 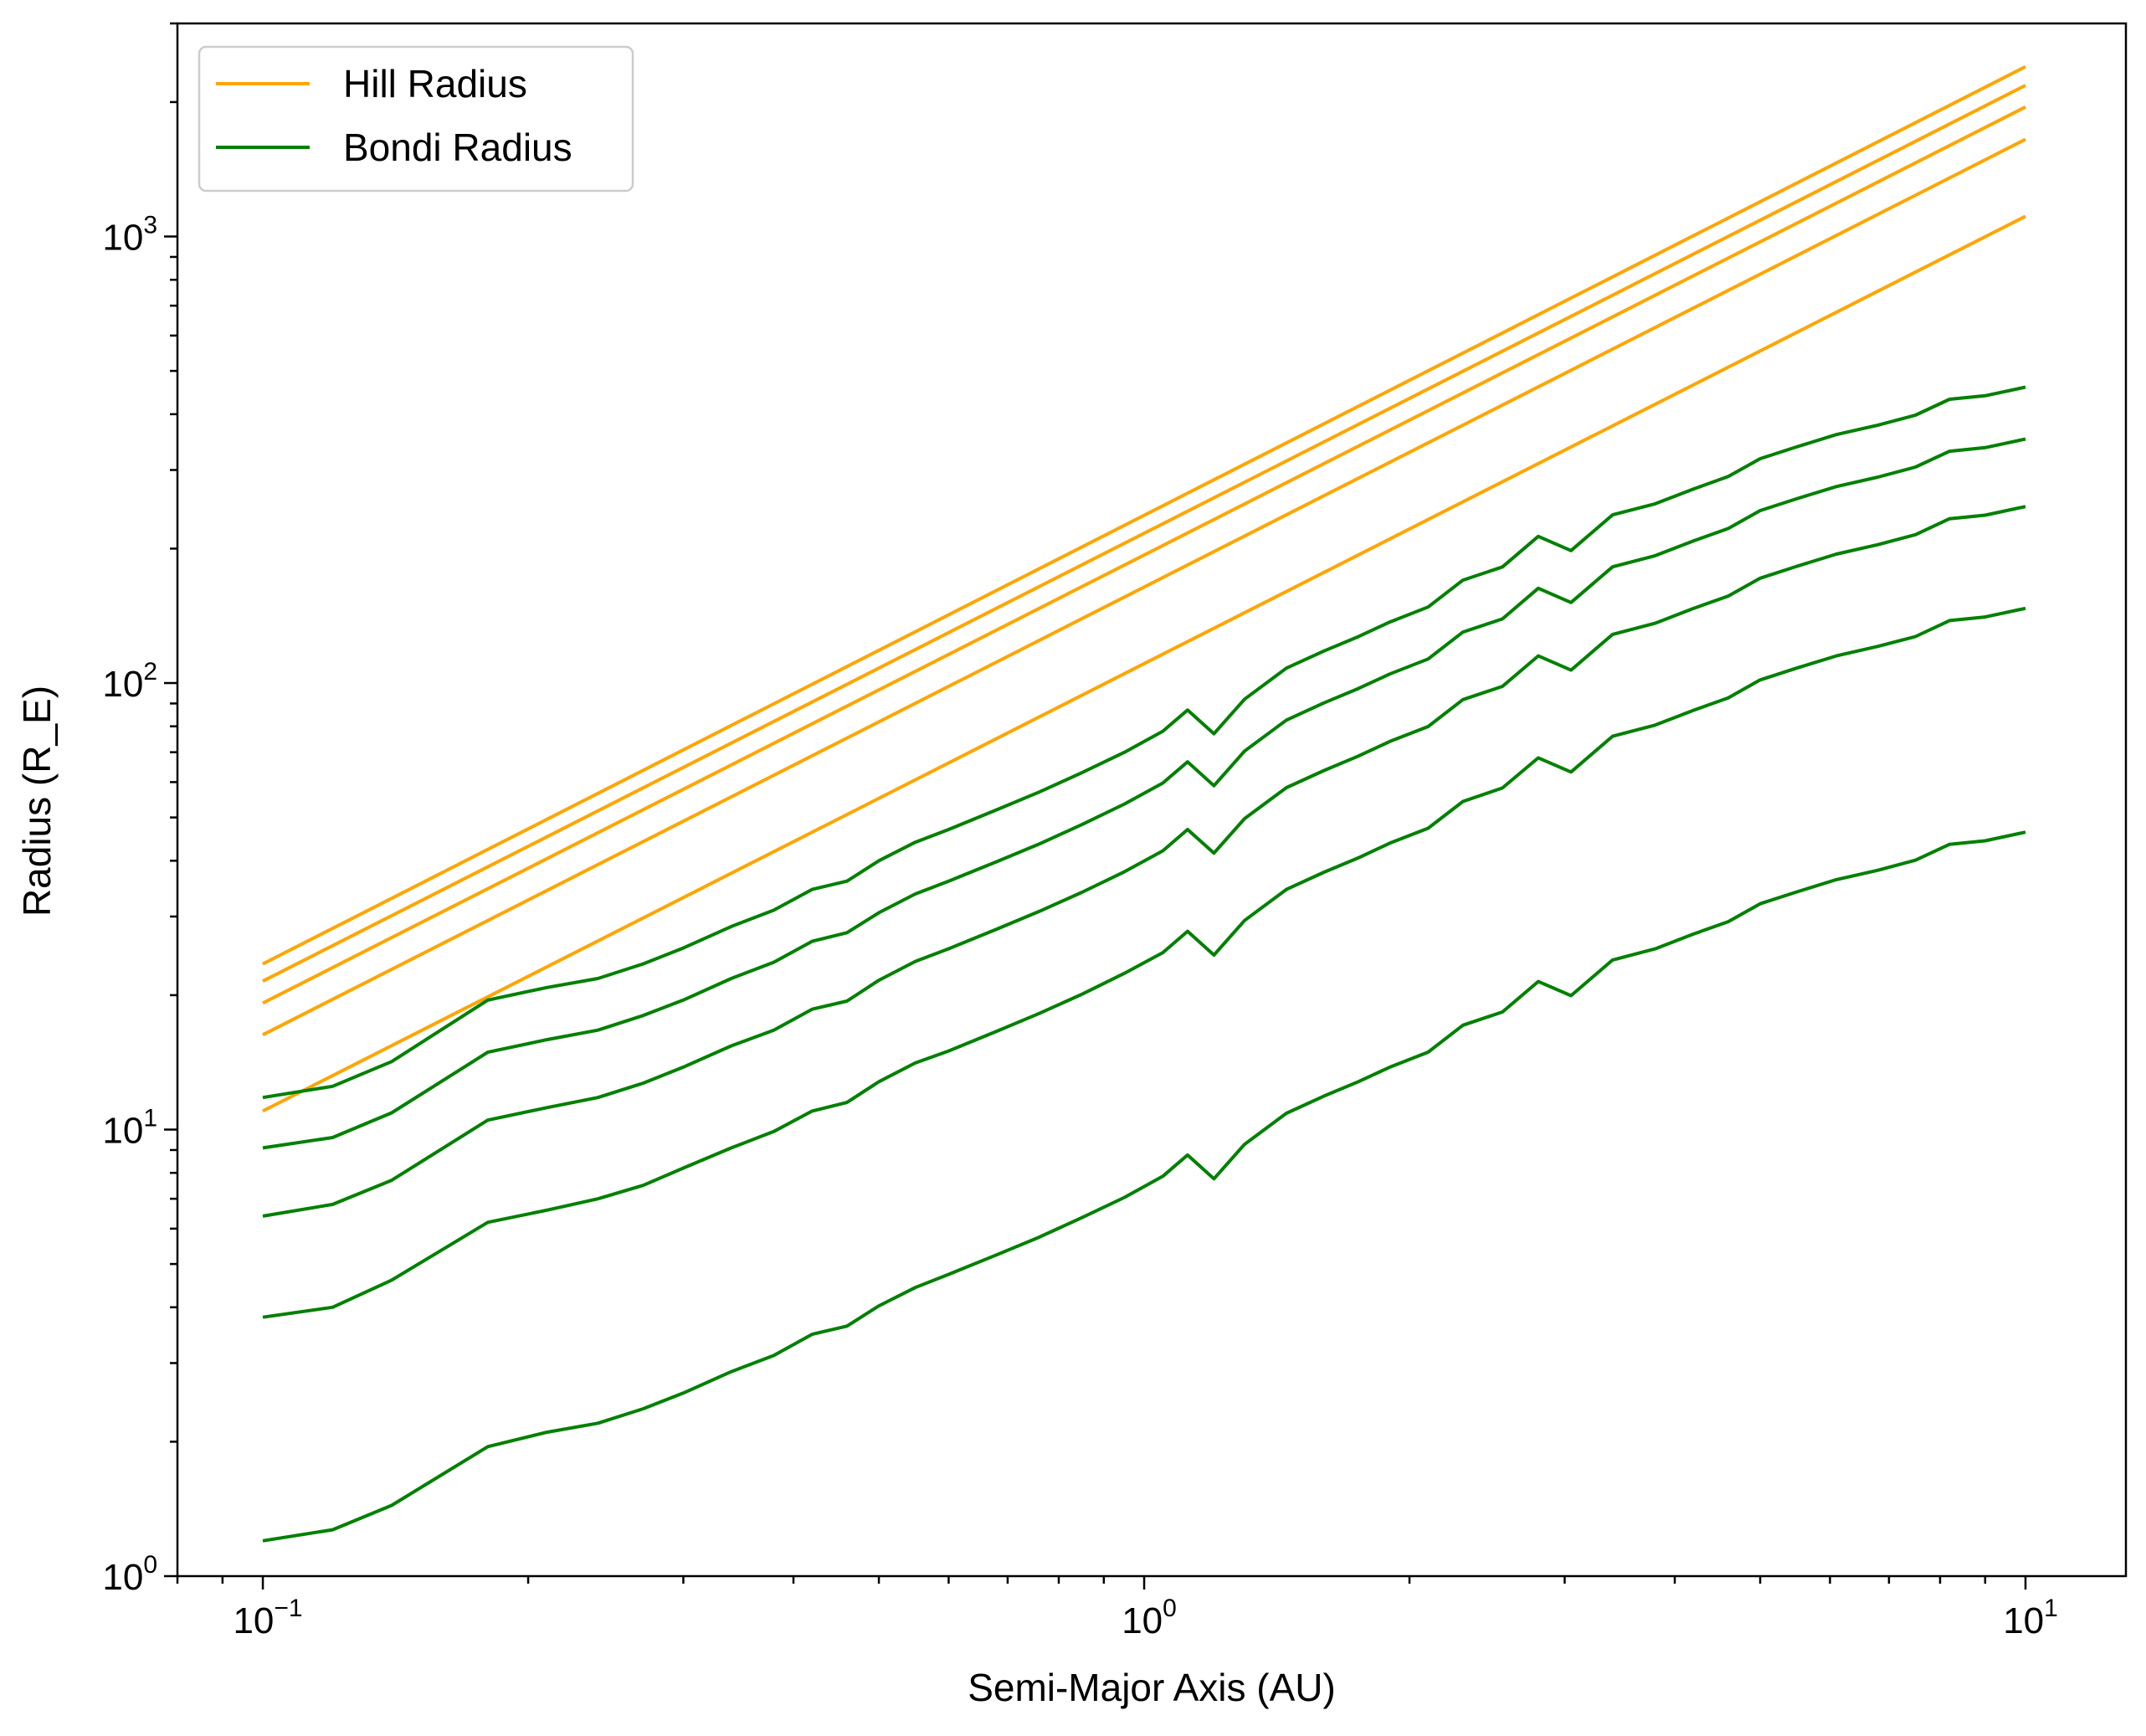 I want to click on y-axis-label: Radius (R_E), so click(x=37, y=801).